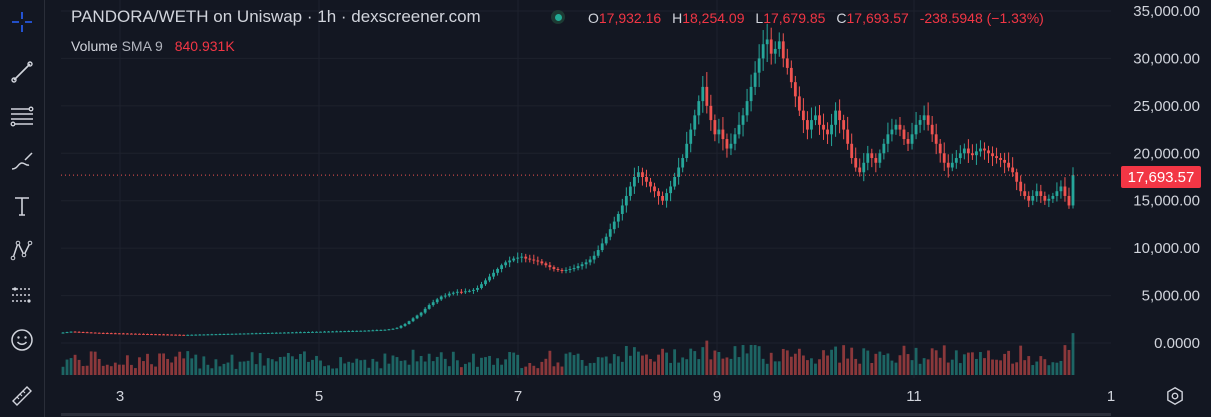  I want to click on text-icon, so click(22, 206).